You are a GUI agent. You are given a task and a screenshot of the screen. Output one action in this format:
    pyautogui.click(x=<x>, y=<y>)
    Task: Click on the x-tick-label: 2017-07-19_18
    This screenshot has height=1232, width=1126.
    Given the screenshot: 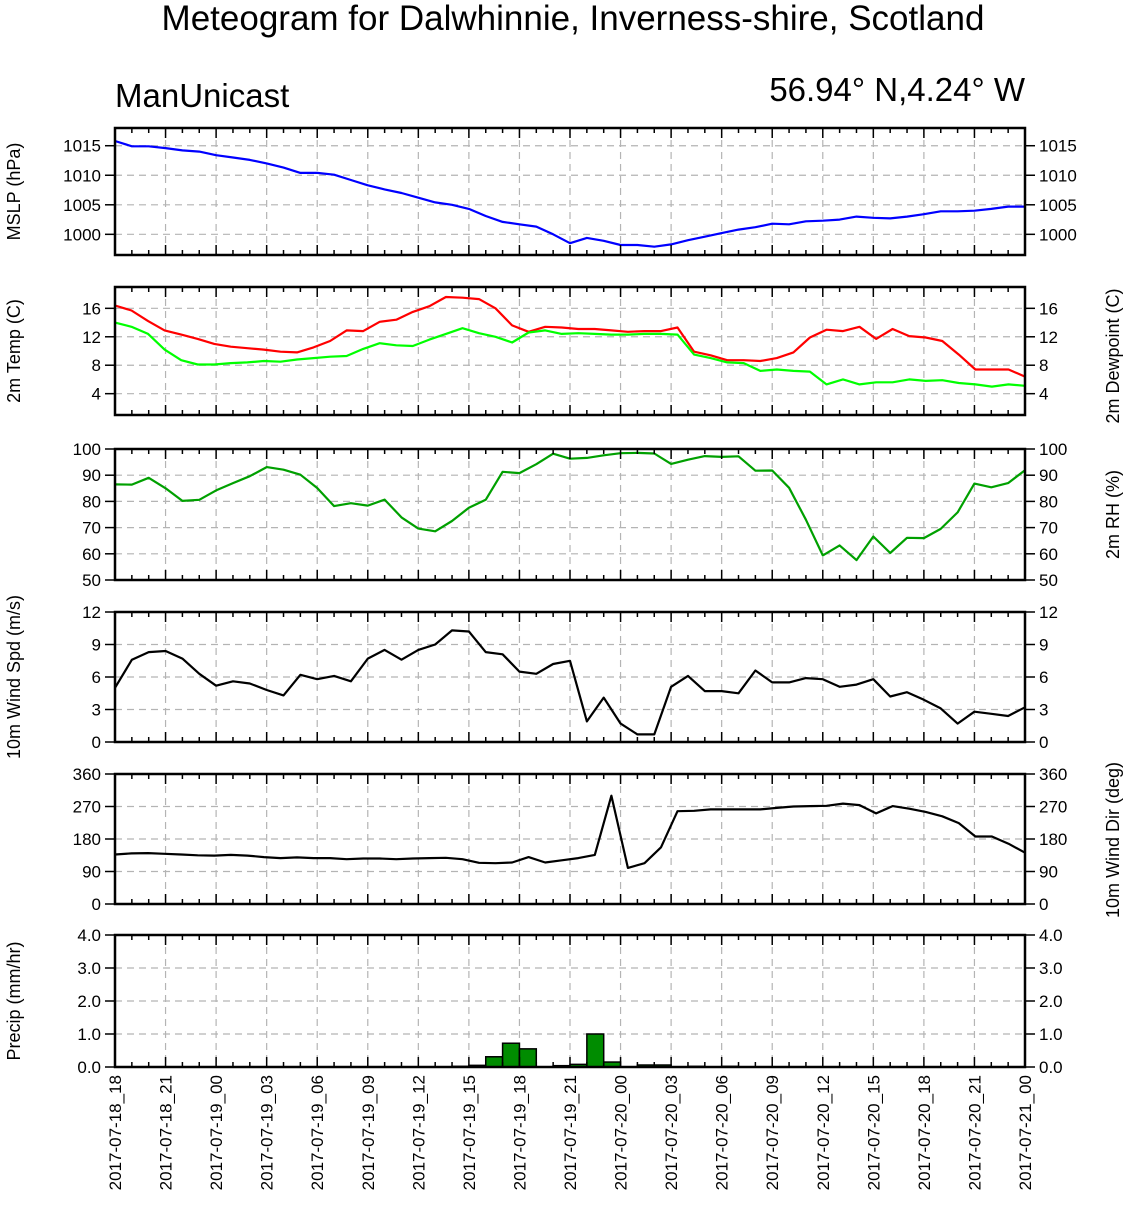 What is the action you would take?
    pyautogui.click(x=519, y=1132)
    